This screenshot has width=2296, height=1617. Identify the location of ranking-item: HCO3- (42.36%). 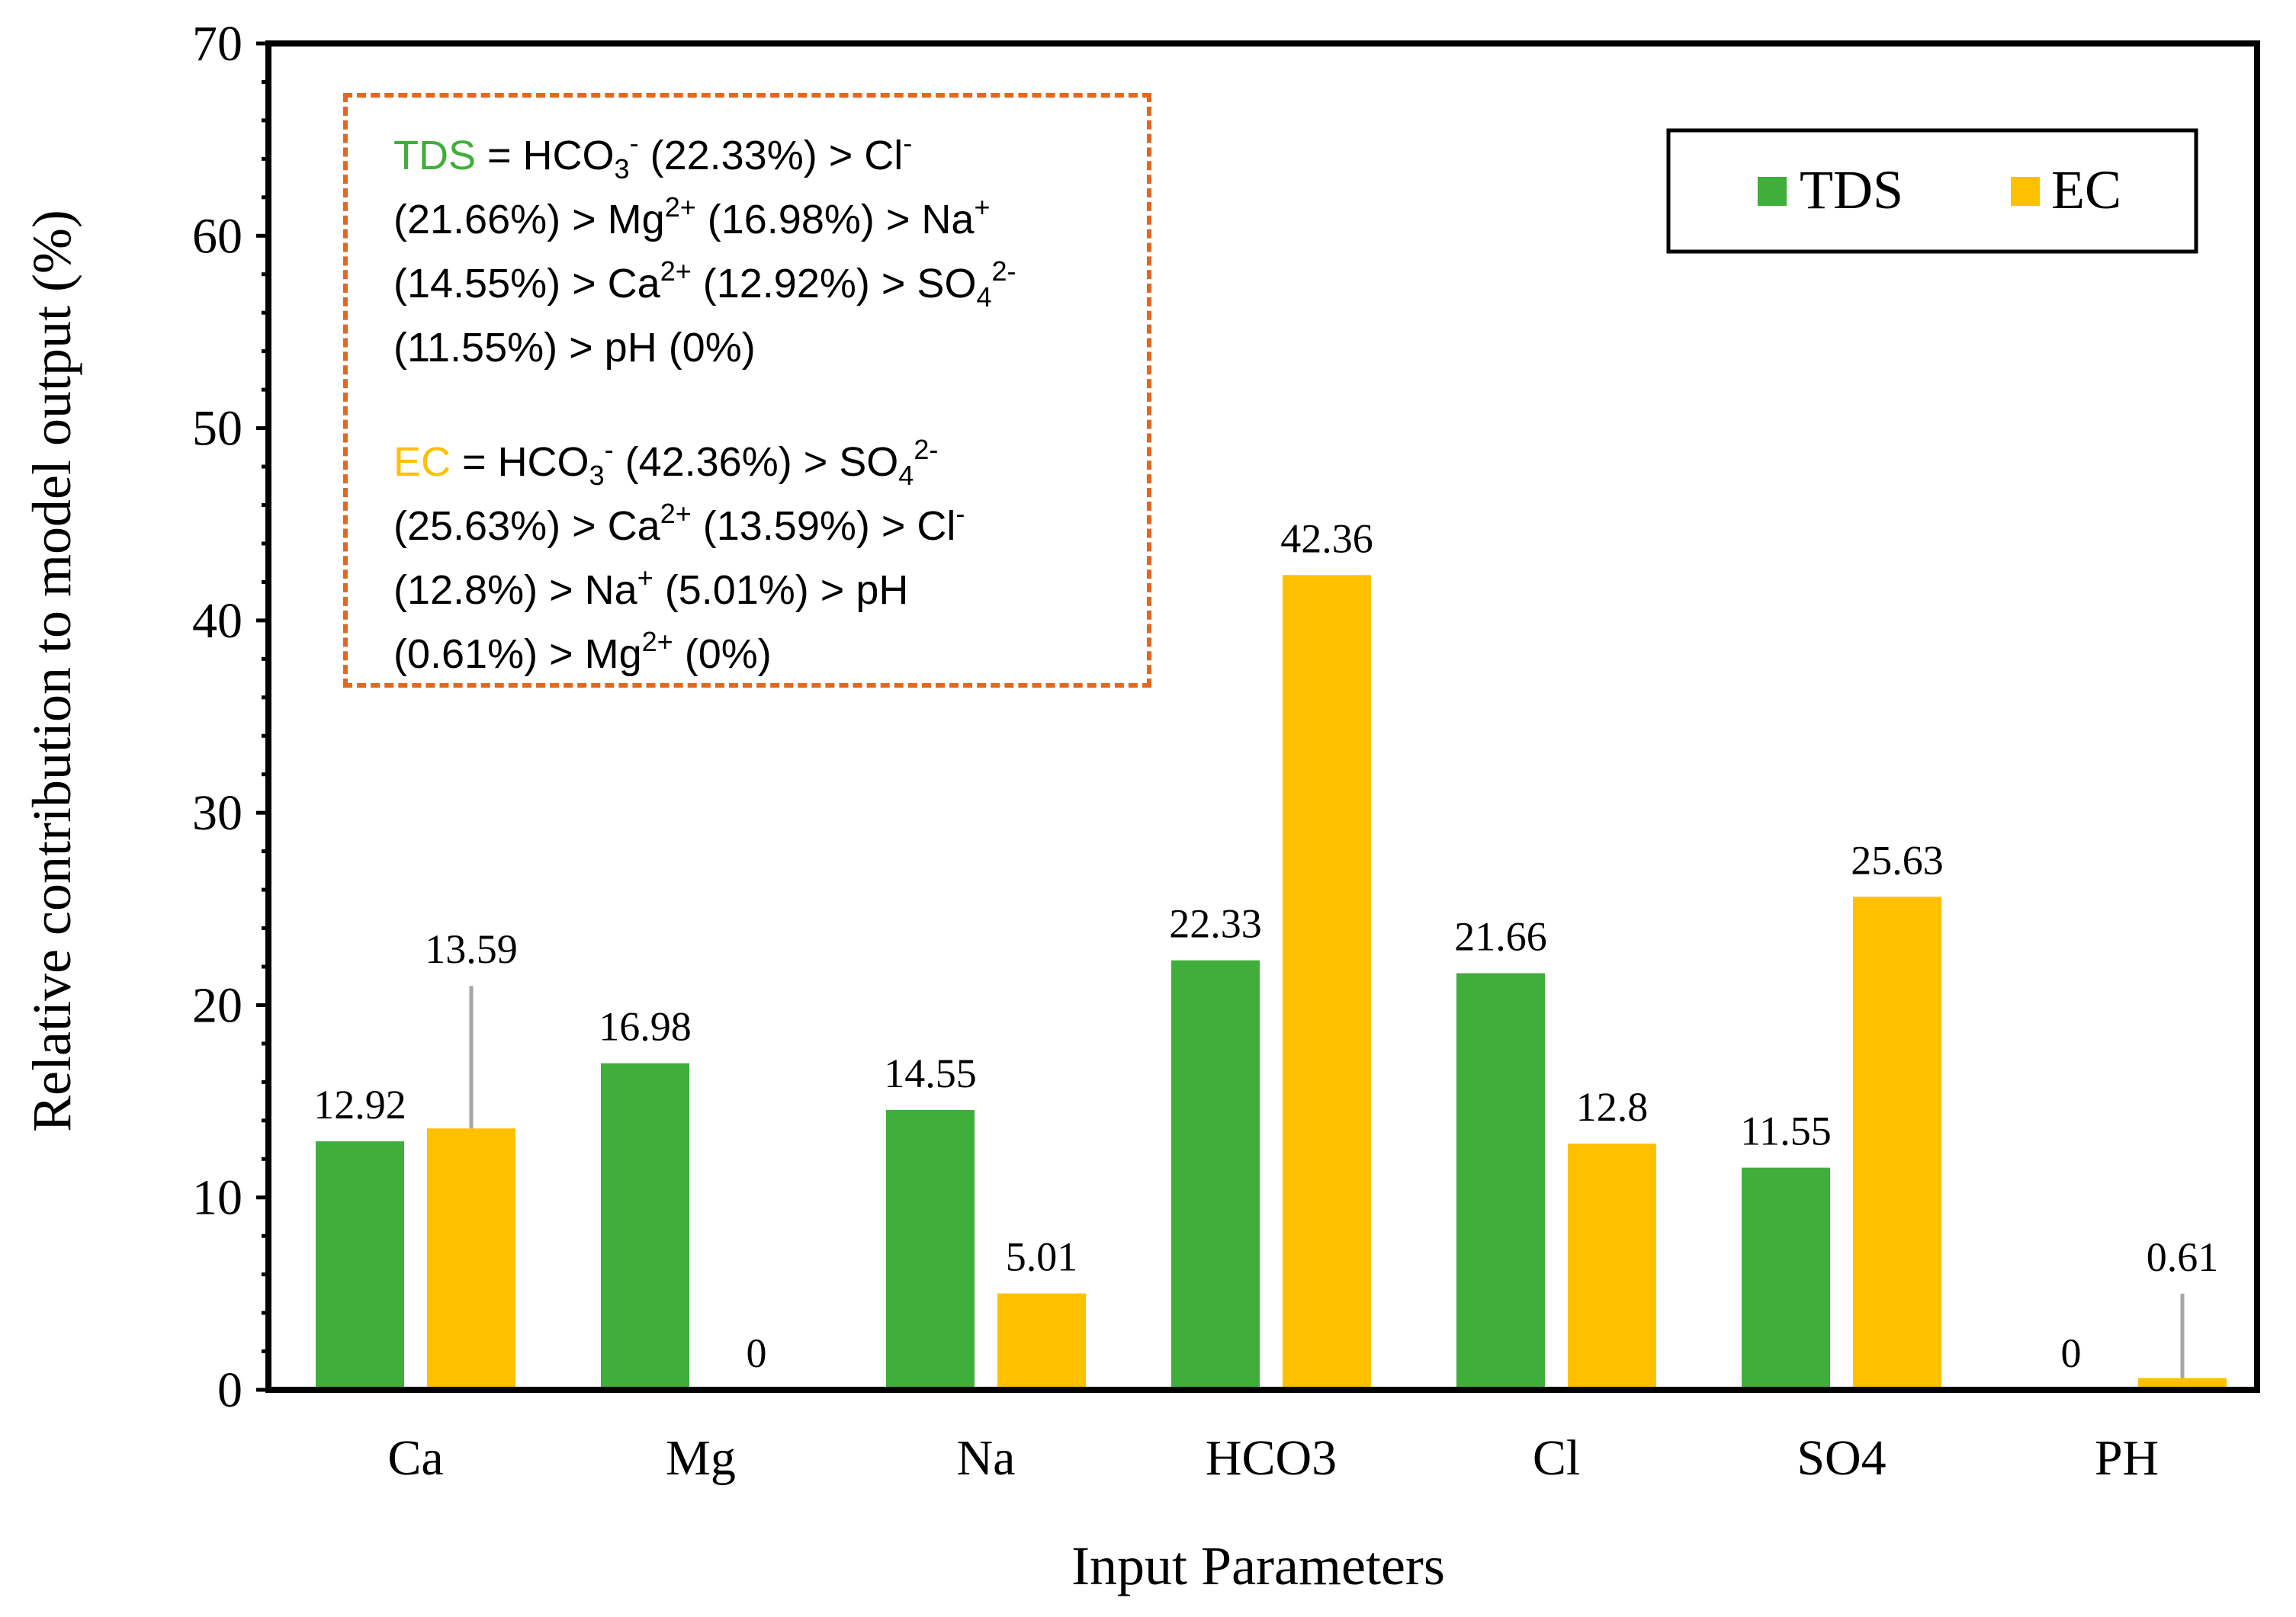
(644, 463).